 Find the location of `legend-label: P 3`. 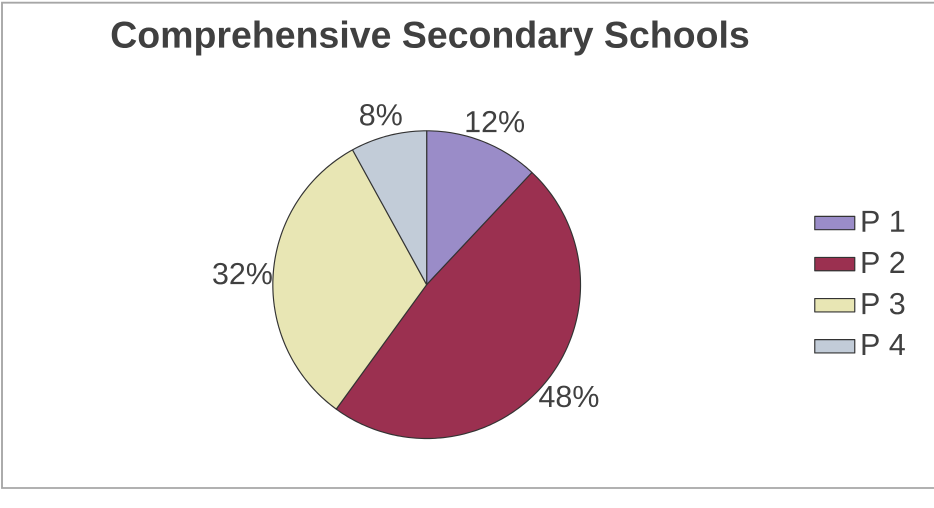

legend-label: P 3 is located at coordinates (883, 303).